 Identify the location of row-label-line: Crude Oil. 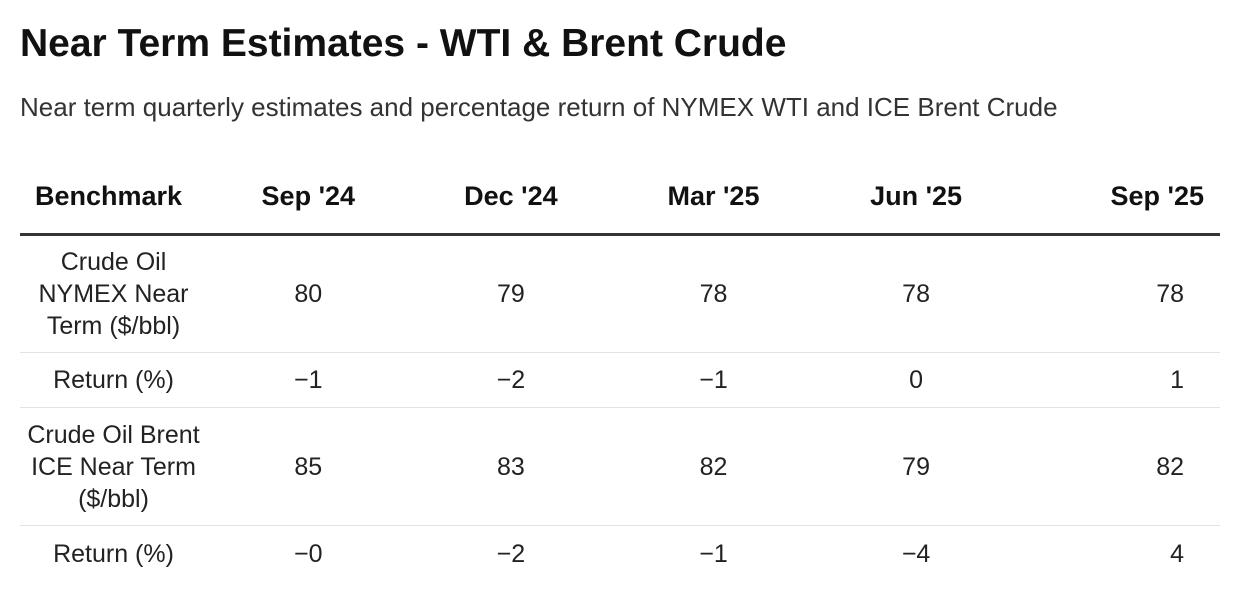
(113, 262).